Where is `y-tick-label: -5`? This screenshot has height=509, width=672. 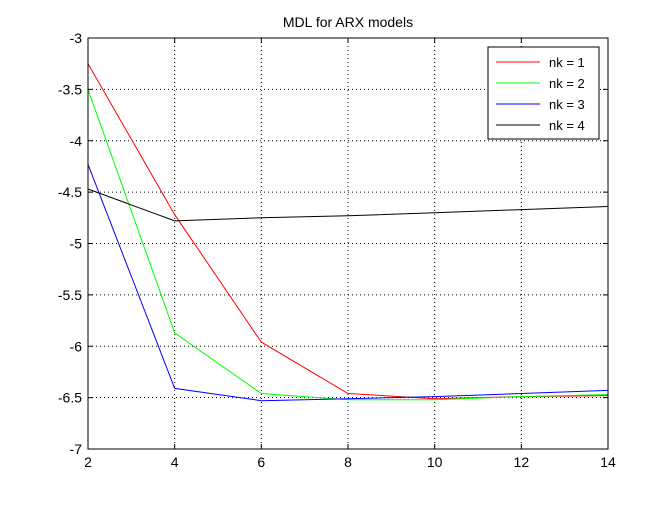
y-tick-label: -5 is located at coordinates (76, 244).